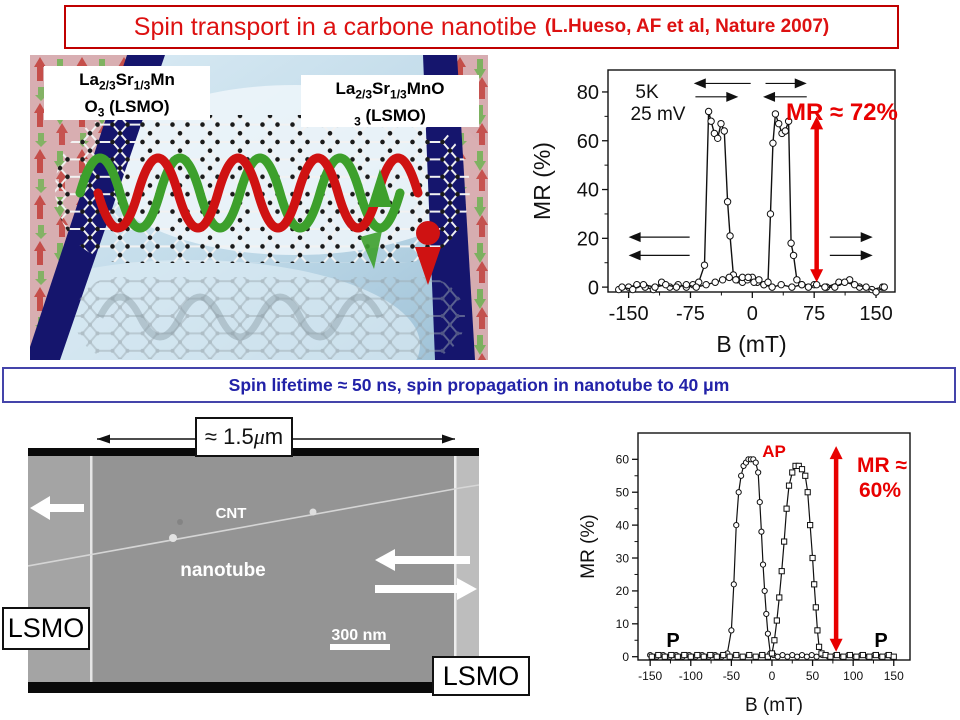 The width and height of the screenshot is (960, 720). I want to click on lsmo-label-right: LSMO, so click(481, 676).